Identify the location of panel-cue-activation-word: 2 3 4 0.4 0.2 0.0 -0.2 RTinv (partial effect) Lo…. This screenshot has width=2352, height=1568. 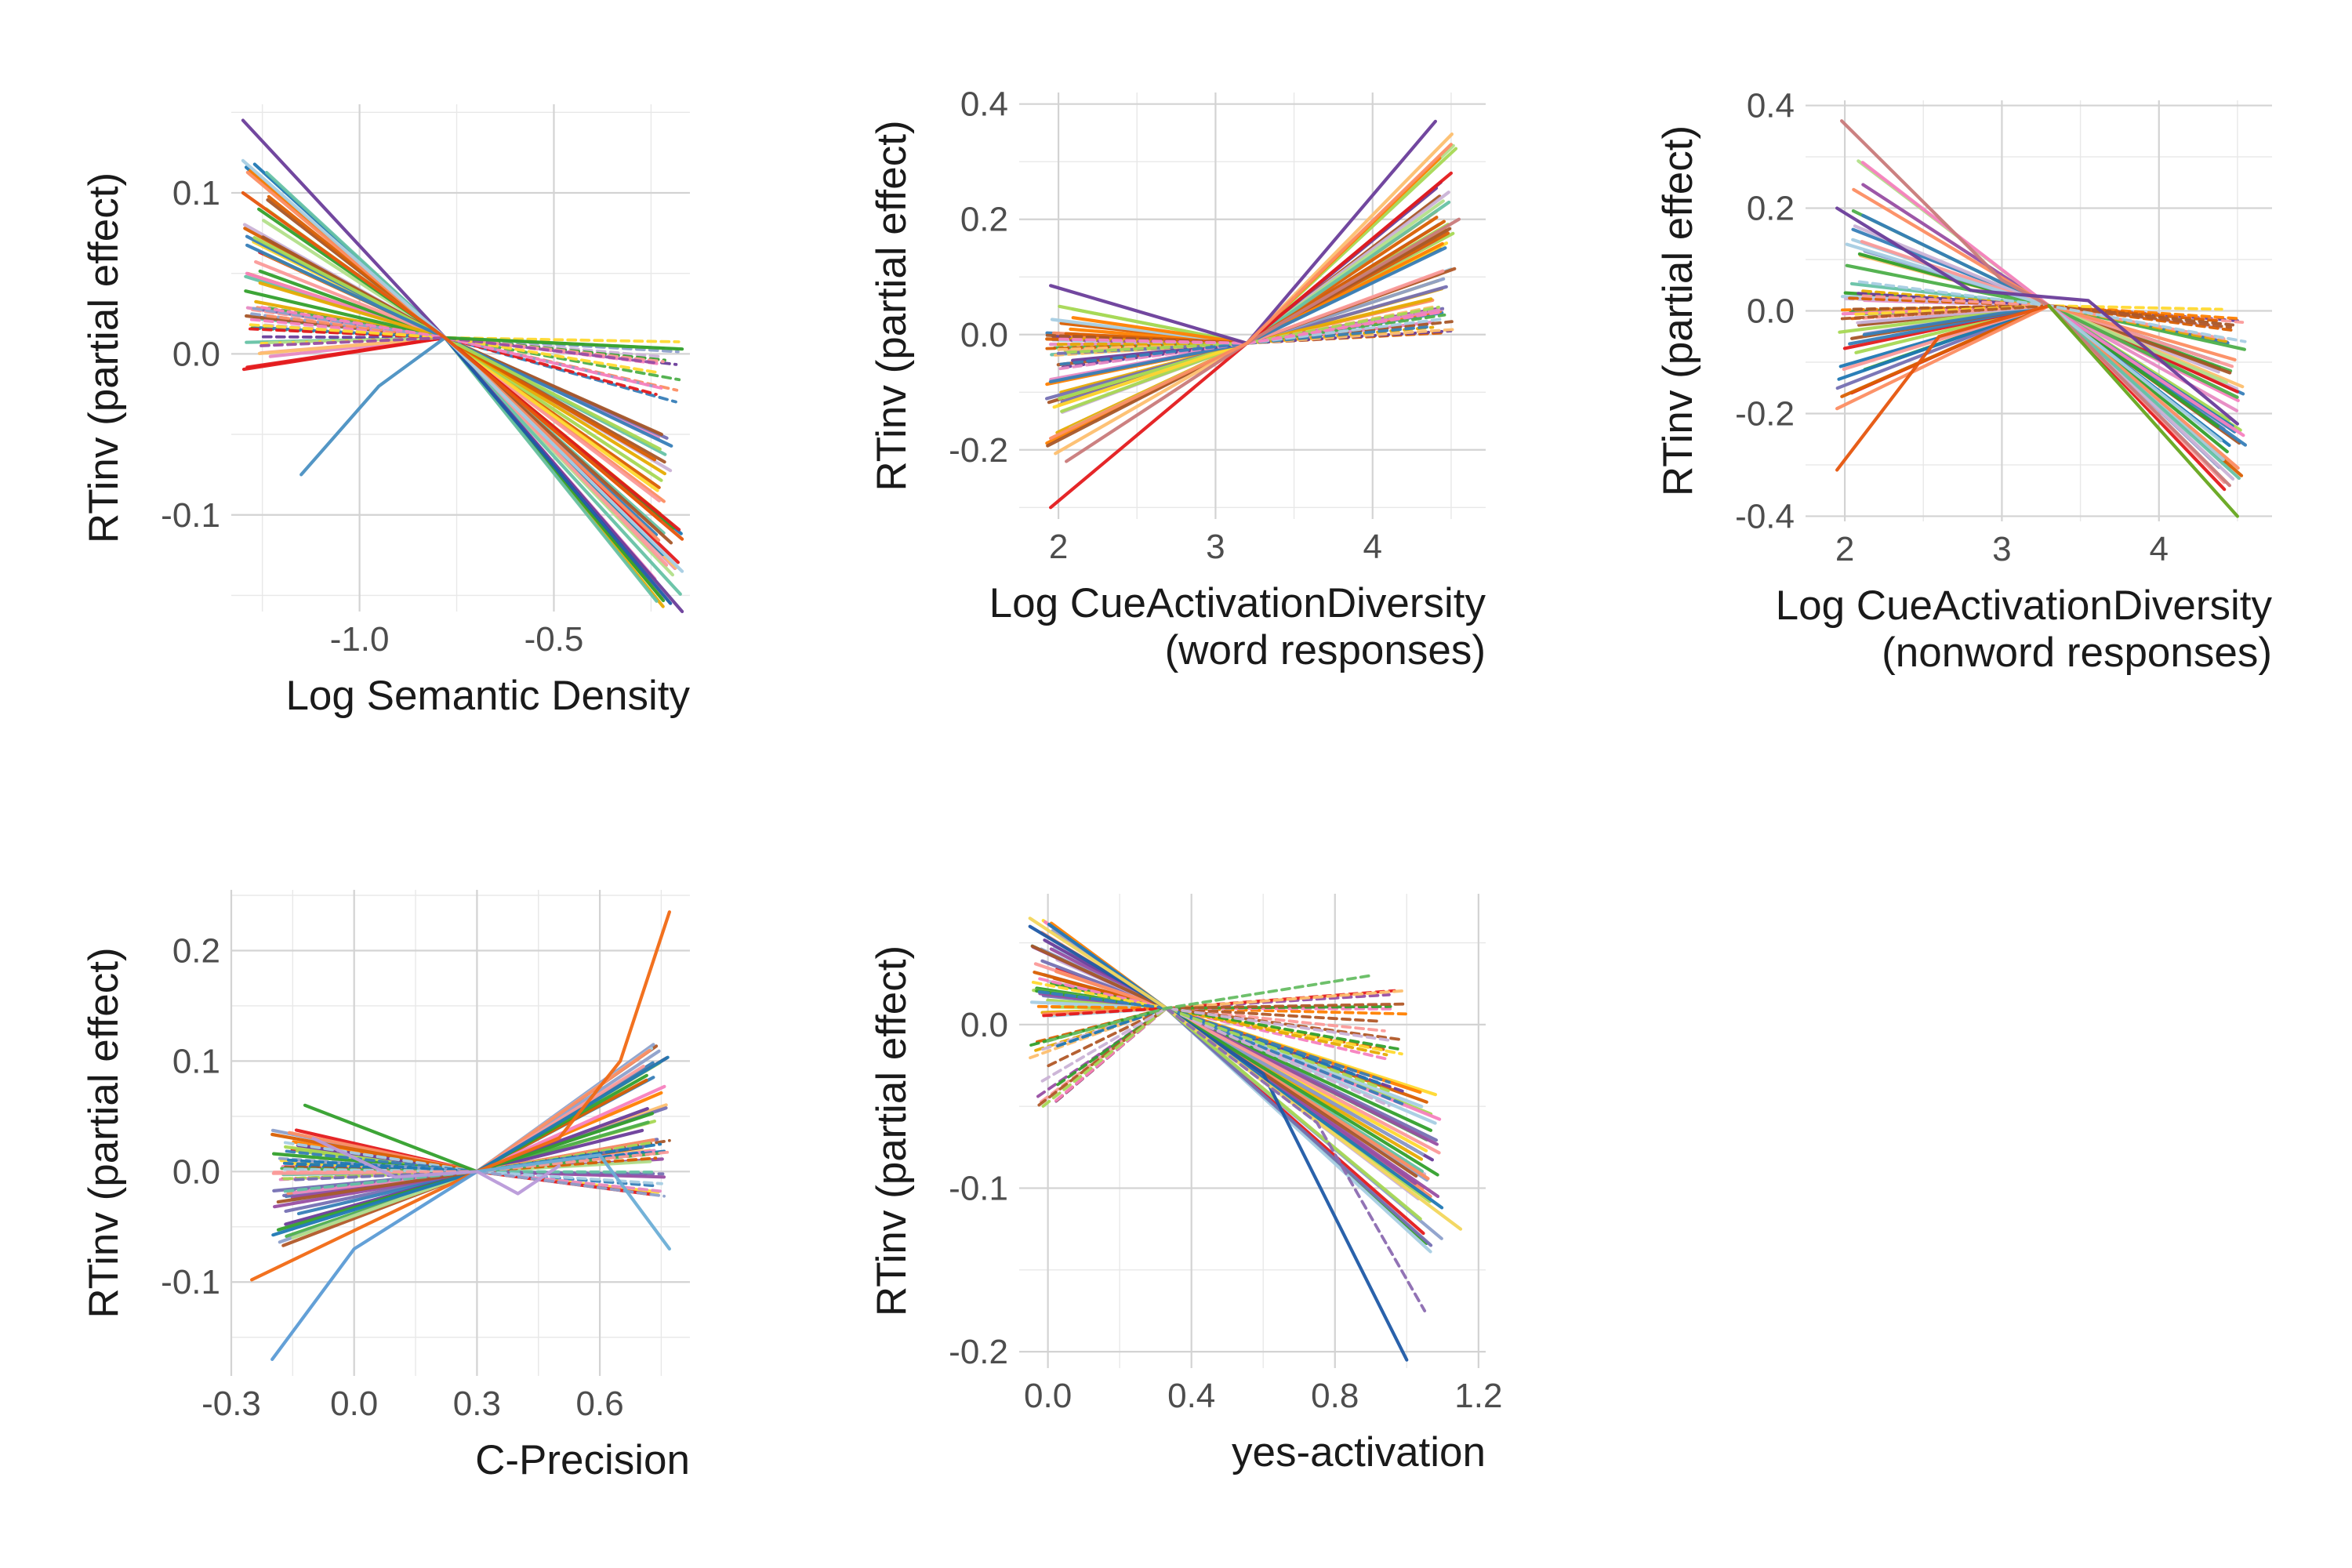
(1177, 379).